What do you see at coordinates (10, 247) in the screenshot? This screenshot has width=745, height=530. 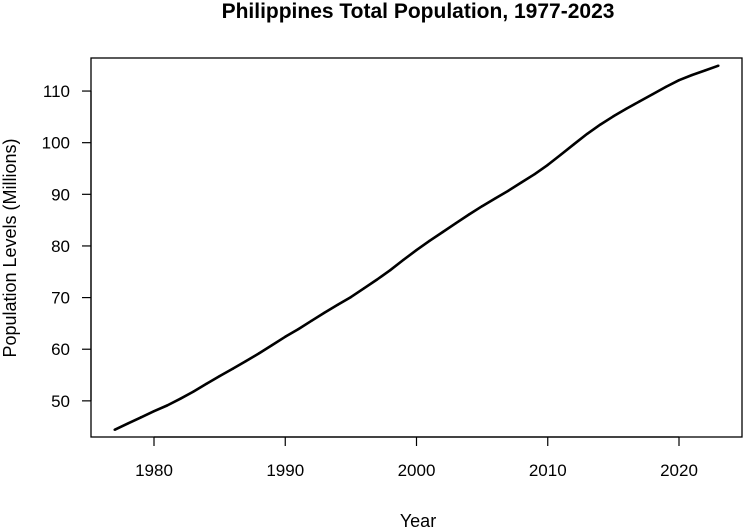 I see `y-axis-label: Population Levels (Millions)` at bounding box center [10, 247].